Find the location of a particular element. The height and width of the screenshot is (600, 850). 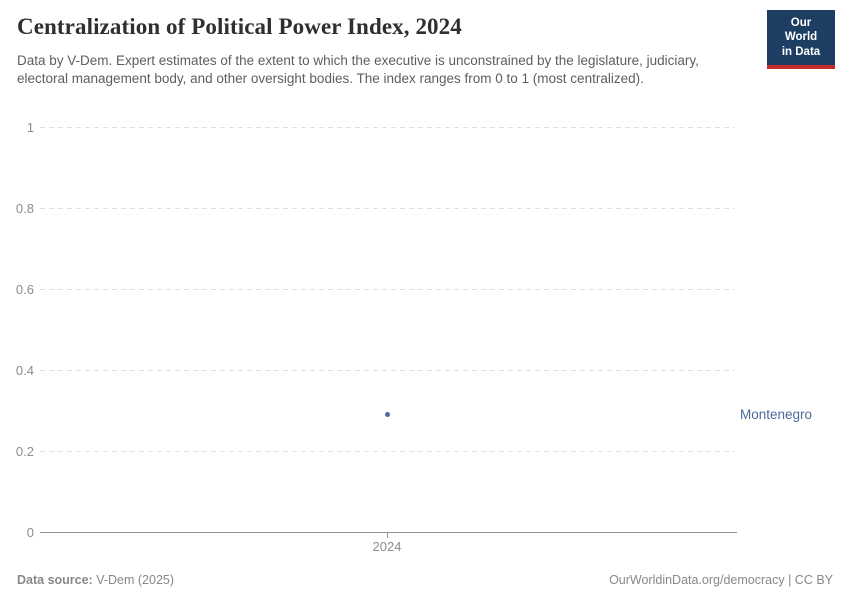

y-axis-tick-label: 0 is located at coordinates (30, 532).